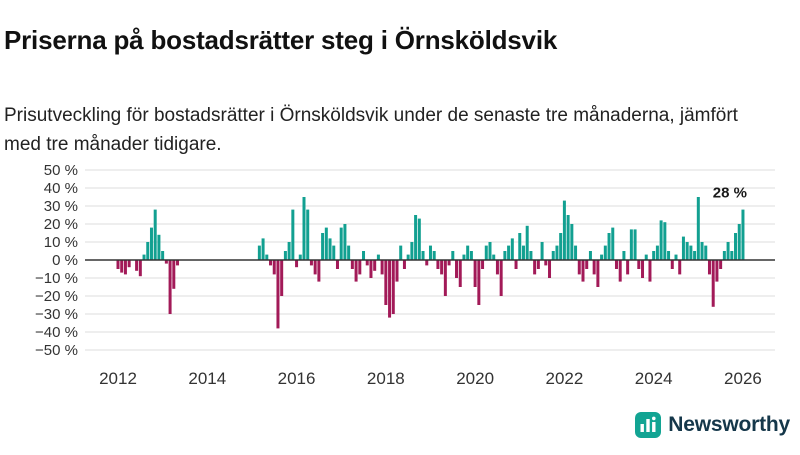 The height and width of the screenshot is (455, 800). Describe the element at coordinates (743, 378) in the screenshot. I see `x-axis-tick-label: 2026` at that location.